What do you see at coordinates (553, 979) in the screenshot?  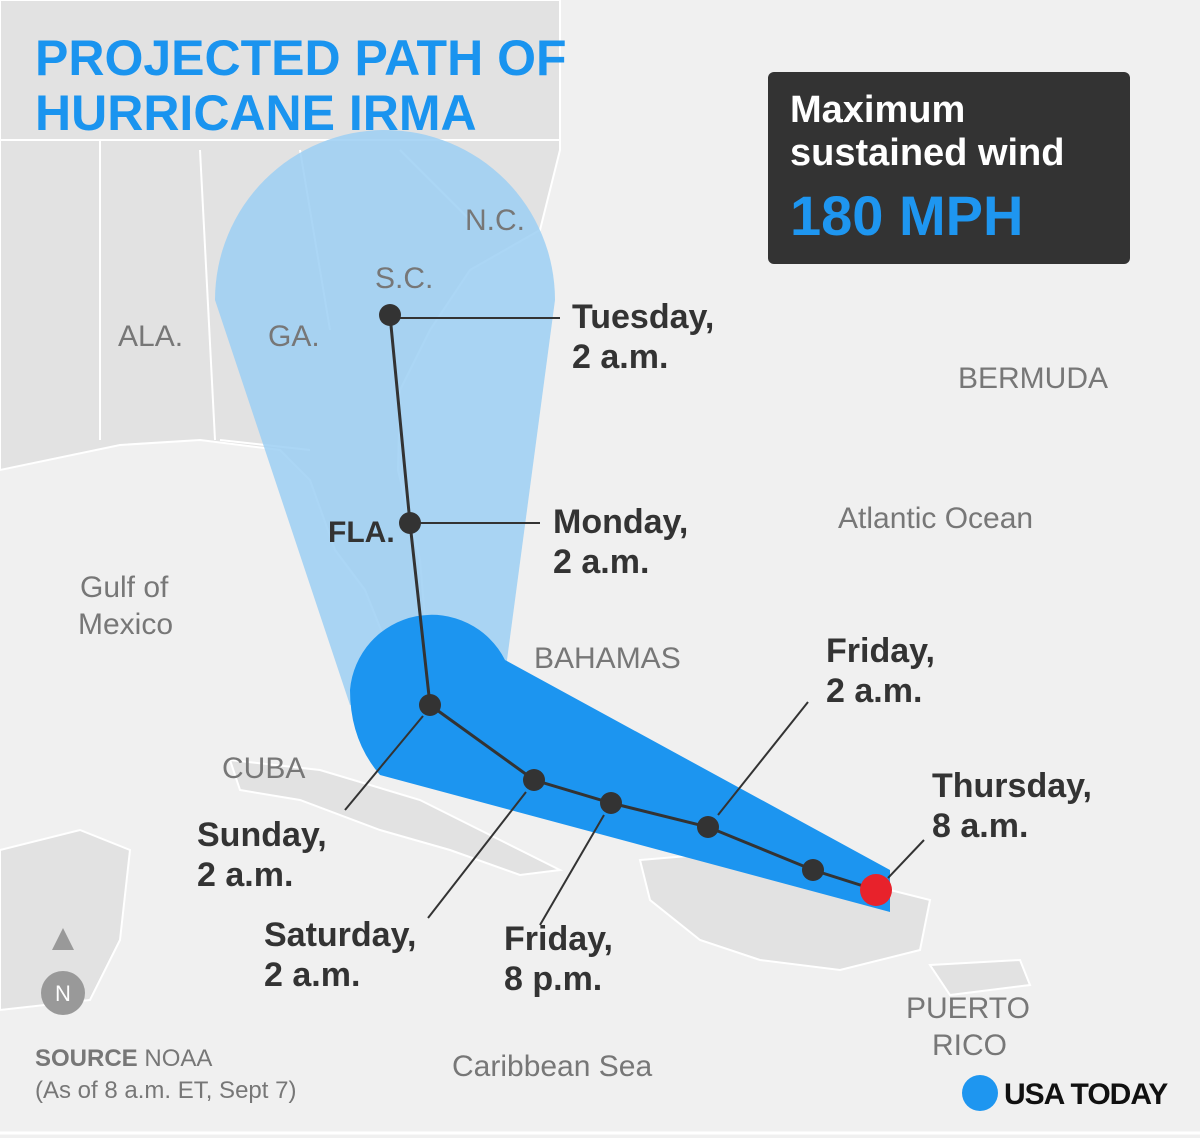 I see `time-label: 8 p.m.` at bounding box center [553, 979].